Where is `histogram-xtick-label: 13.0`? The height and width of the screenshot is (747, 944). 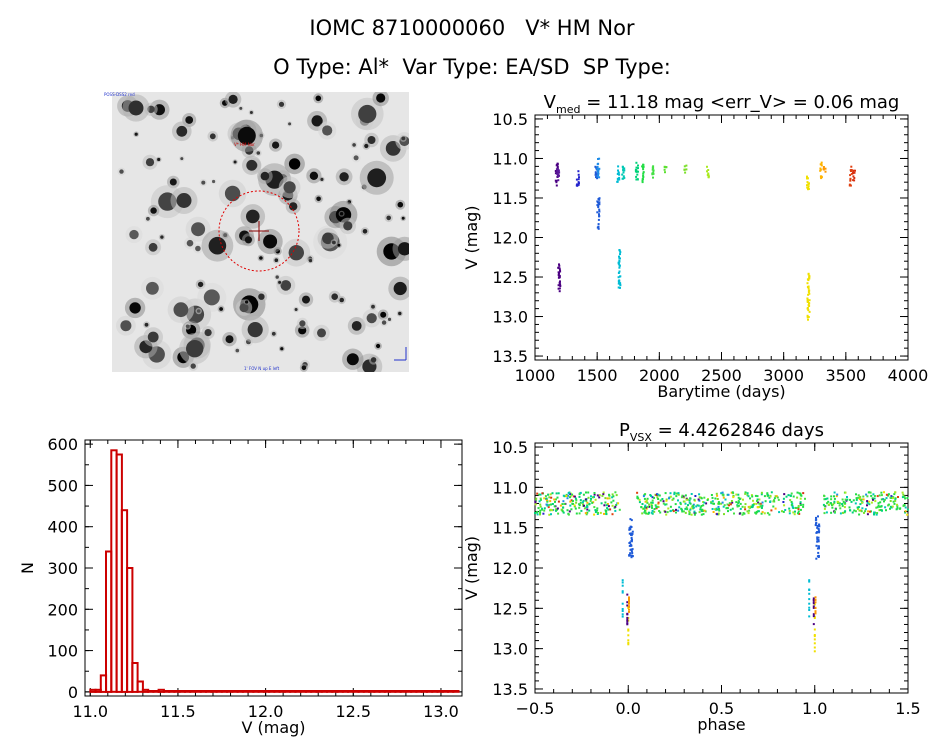
histogram-xtick-label: 13.0 is located at coordinates (441, 711).